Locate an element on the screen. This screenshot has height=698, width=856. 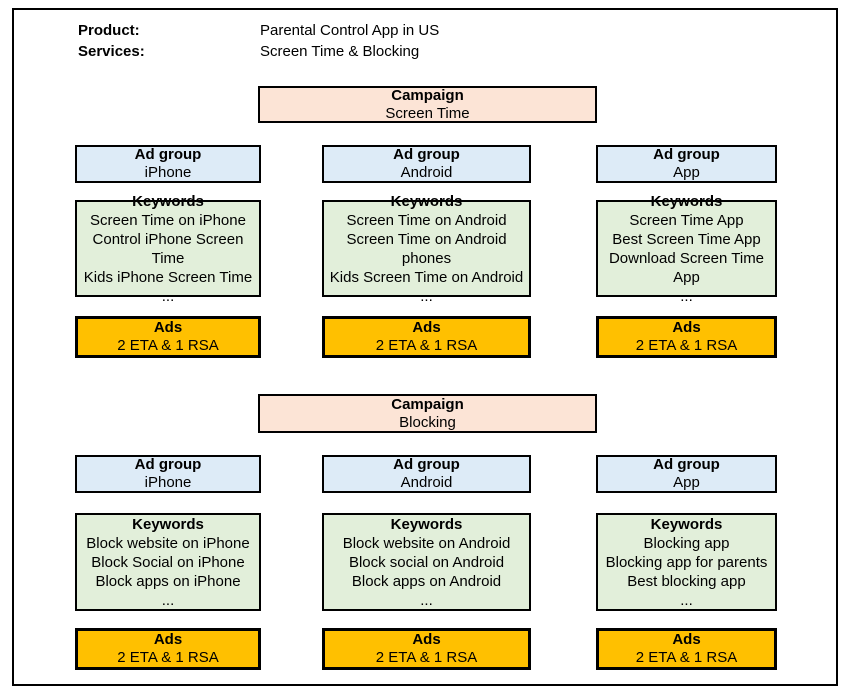
keyword-line: Screen Time on Android phones is located at coordinates (426, 248).